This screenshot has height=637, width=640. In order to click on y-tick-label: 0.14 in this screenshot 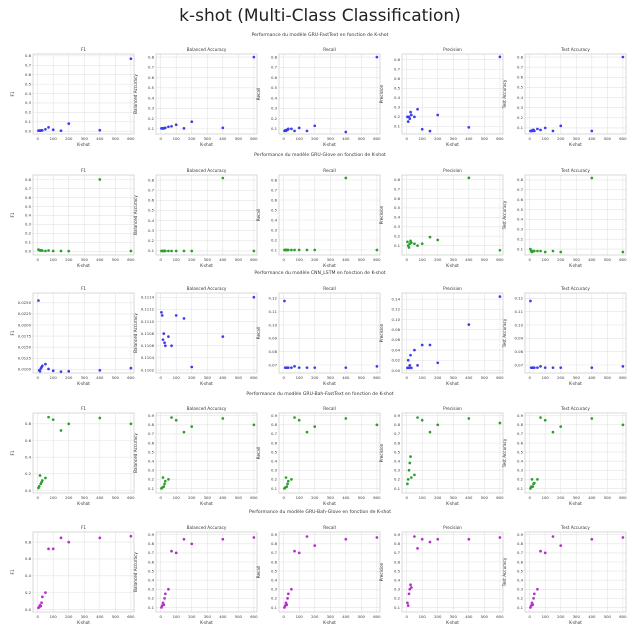, I will do `click(396, 298)`.